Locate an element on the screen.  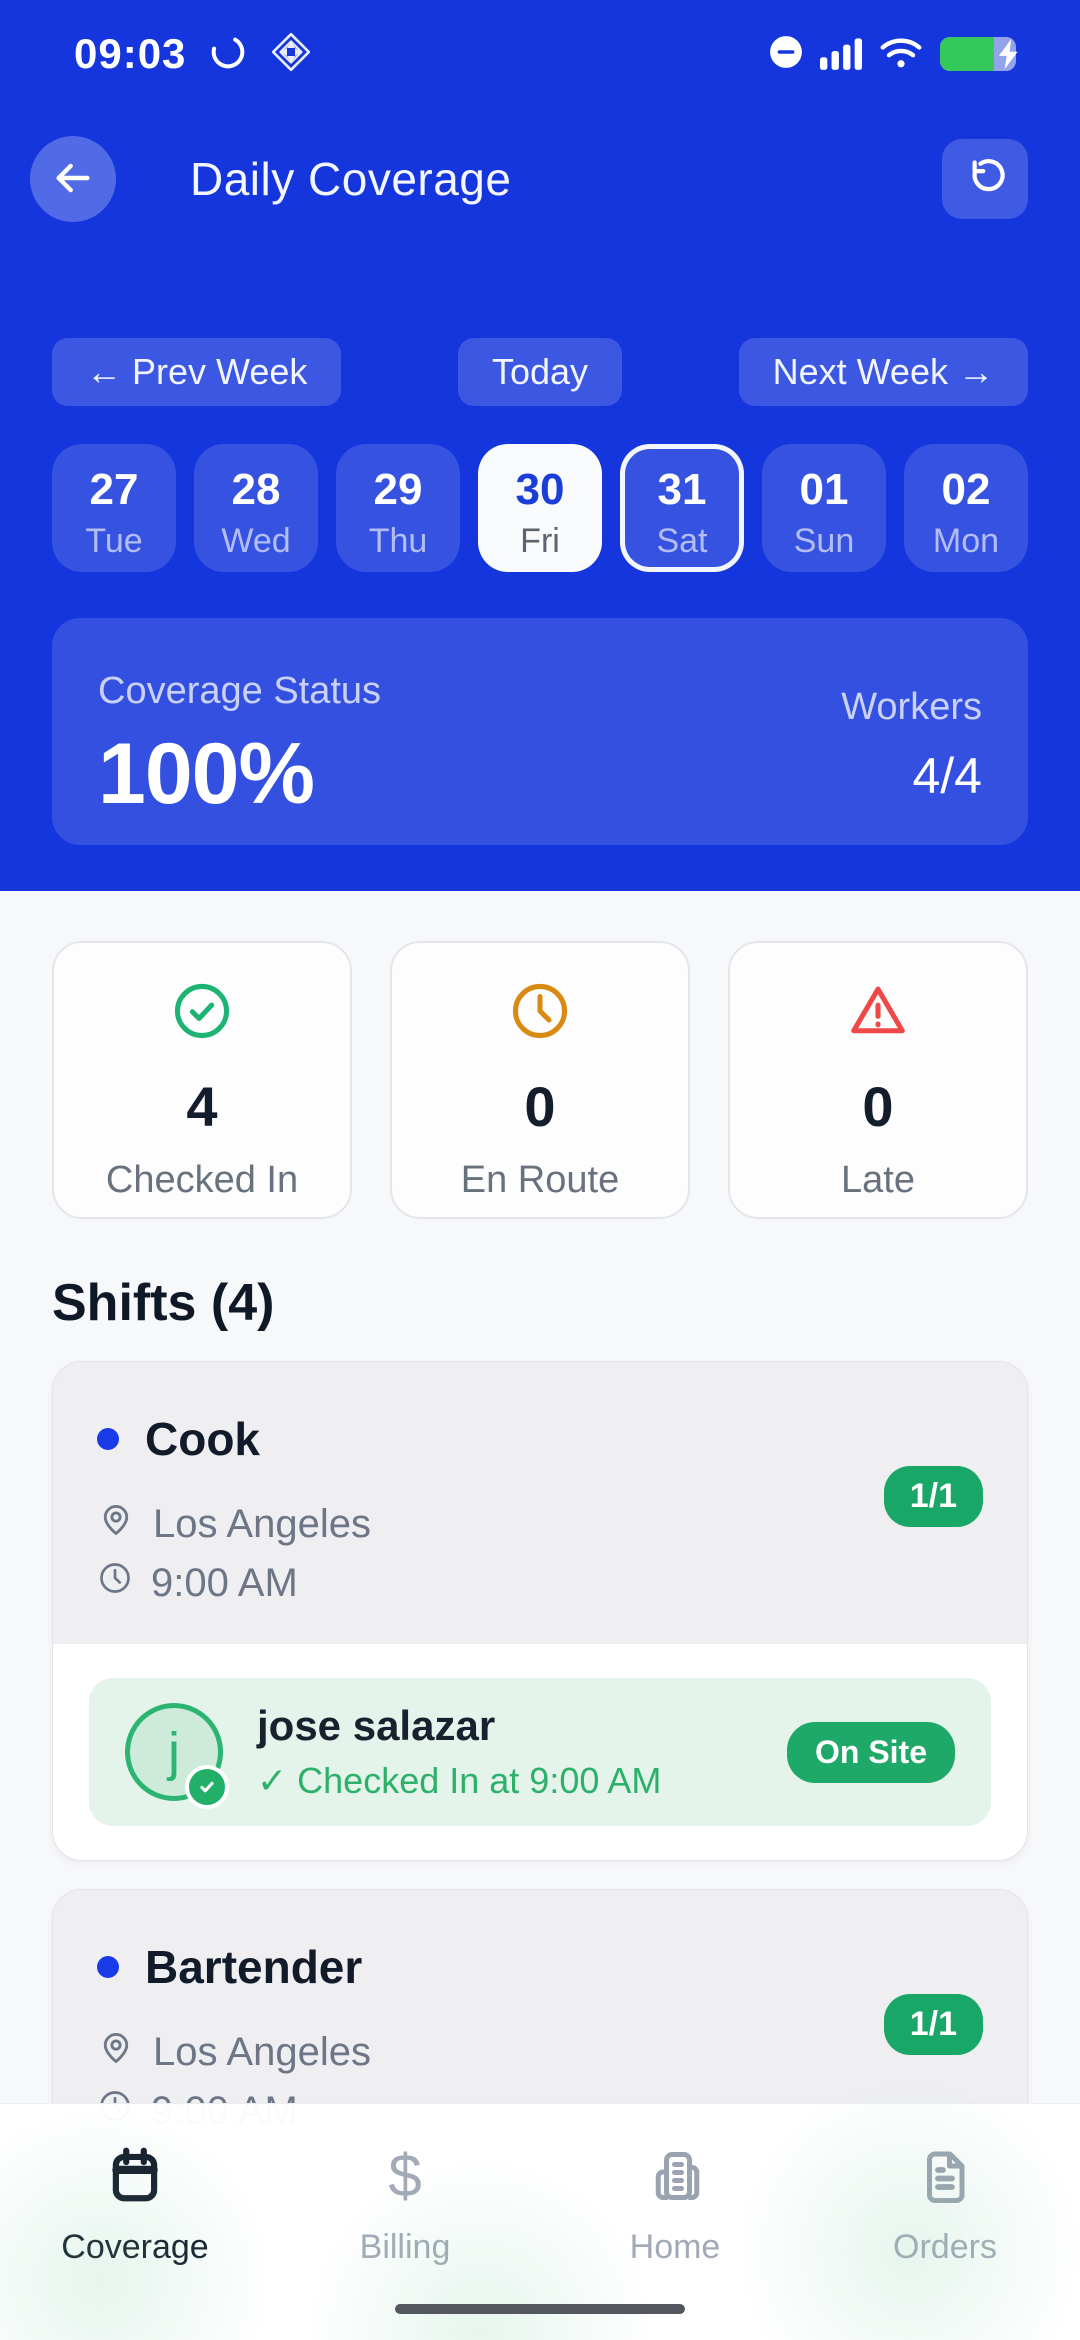
date-weekday: Wed is located at coordinates (256, 541).